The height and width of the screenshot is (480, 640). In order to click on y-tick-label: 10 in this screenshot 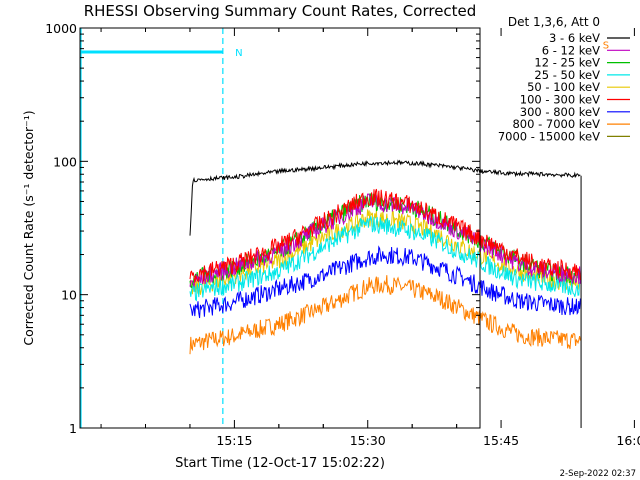, I will do `click(69, 295)`.